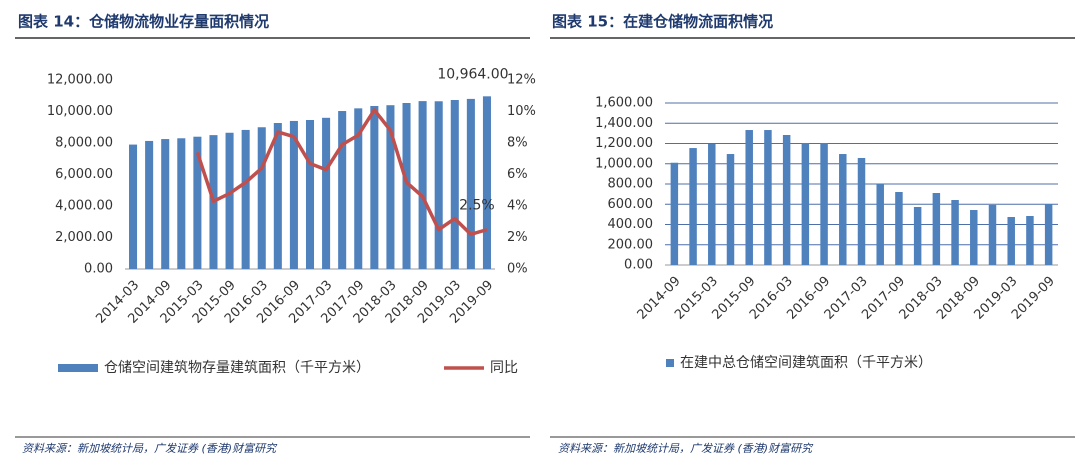  I want to click on data-label: 2.5%, so click(477, 206).